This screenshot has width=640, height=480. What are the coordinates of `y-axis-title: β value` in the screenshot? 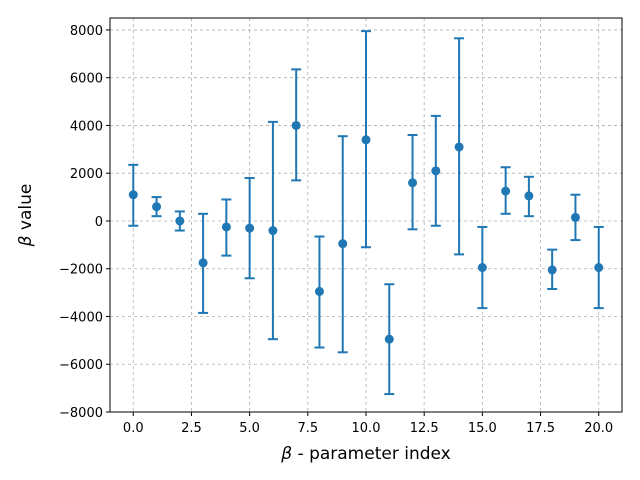 It's located at (26, 216).